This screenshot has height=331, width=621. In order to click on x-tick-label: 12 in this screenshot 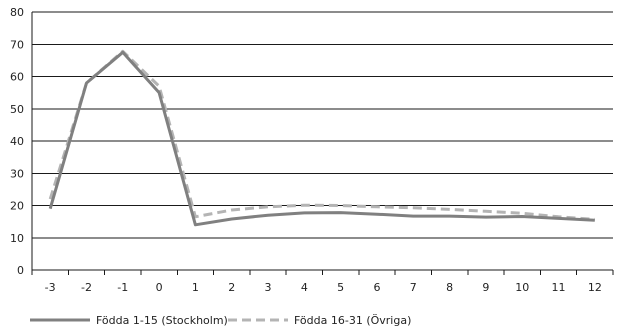, I will do `click(595, 287)`.